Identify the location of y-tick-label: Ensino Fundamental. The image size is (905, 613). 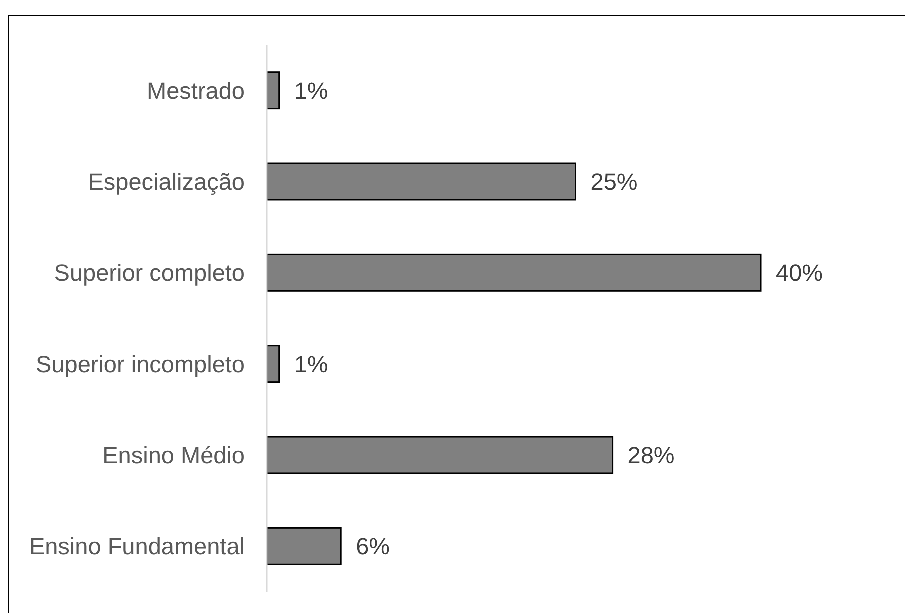
(137, 547).